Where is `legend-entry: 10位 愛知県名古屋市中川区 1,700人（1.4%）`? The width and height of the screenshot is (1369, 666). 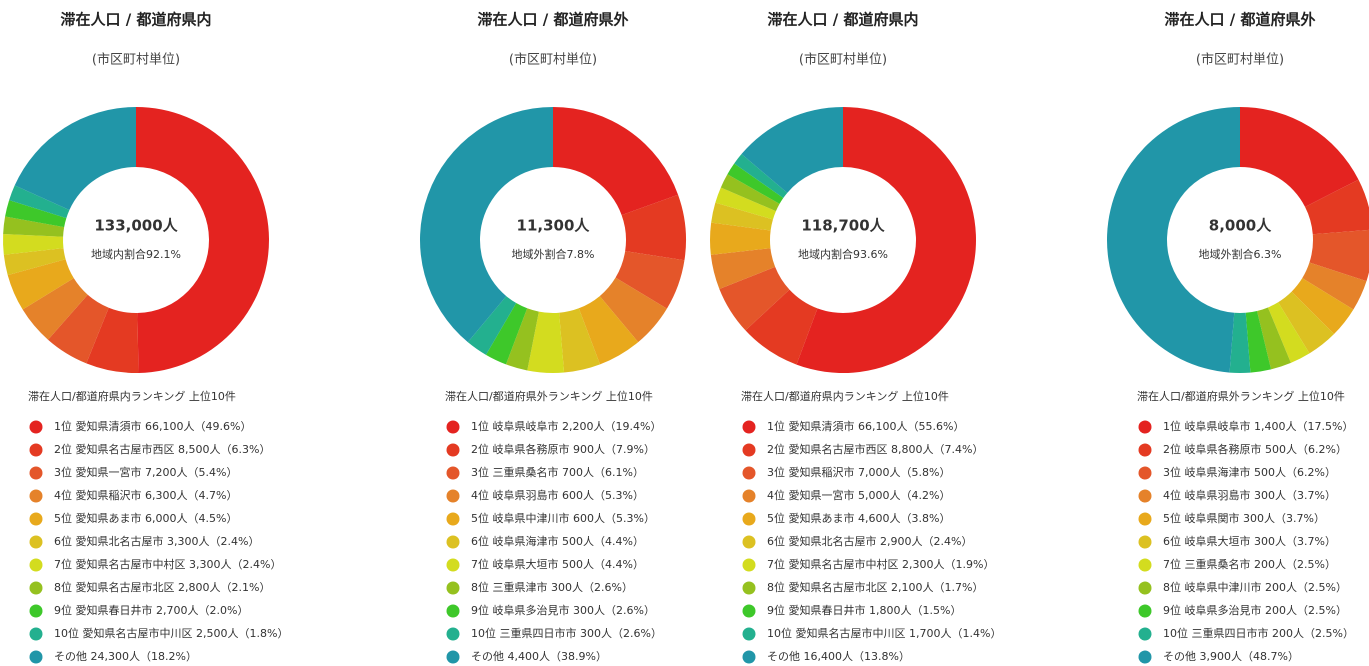
legend-entry: 10位 愛知県名古屋市中川区 1,700人（1.4%） is located at coordinates (884, 633).